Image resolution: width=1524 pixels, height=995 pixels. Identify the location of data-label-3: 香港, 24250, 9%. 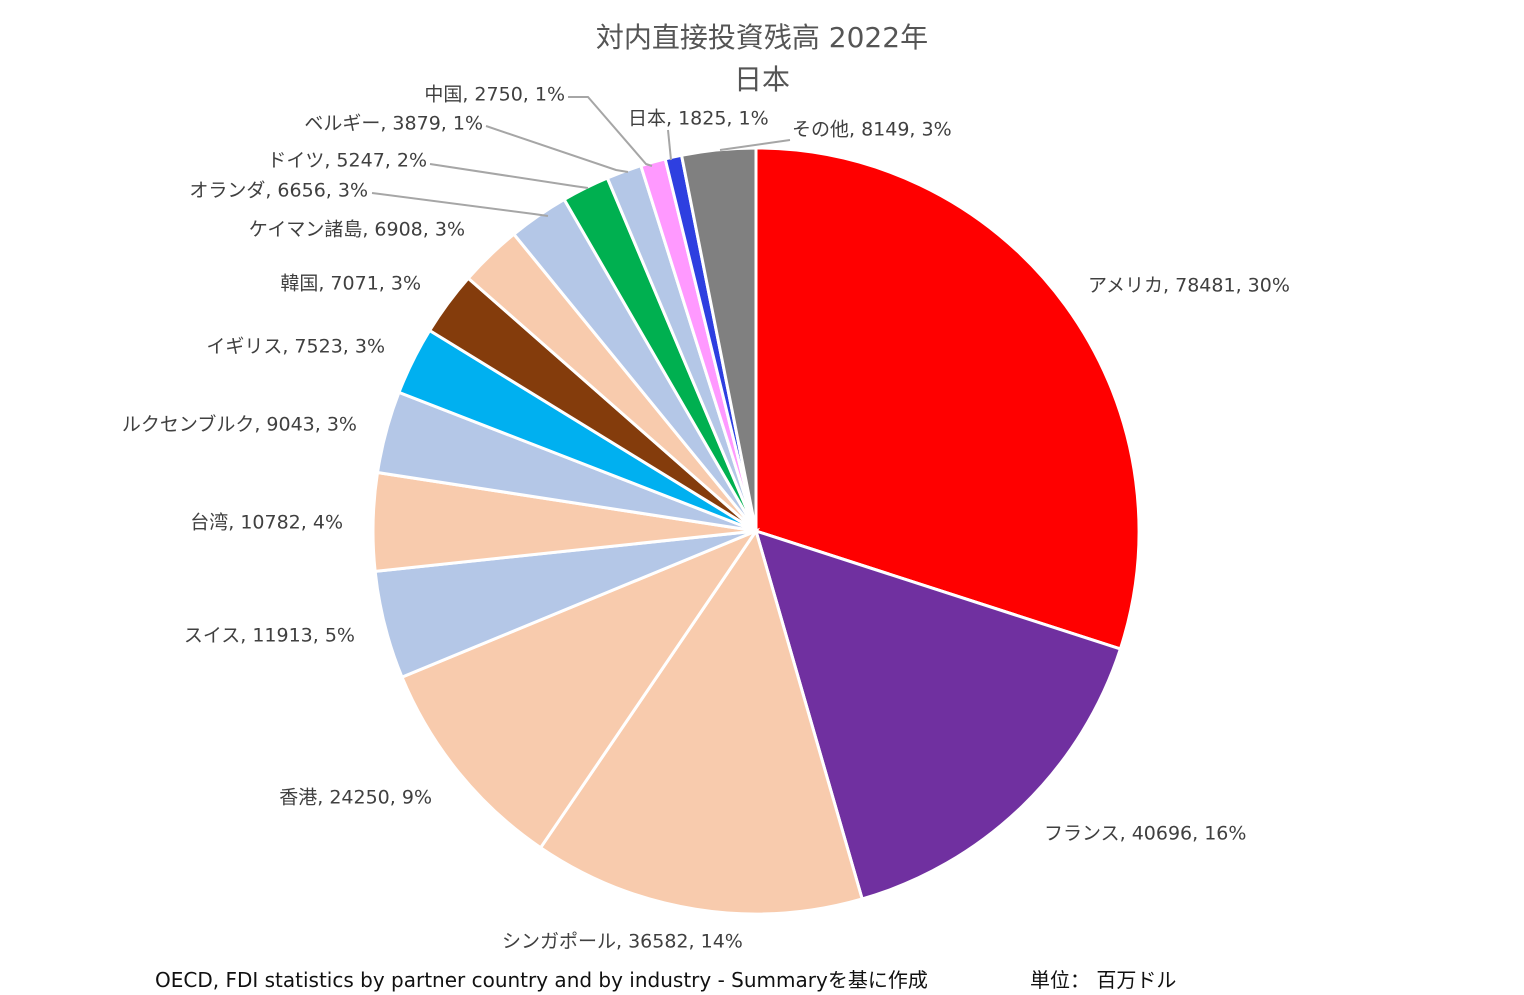
(355, 798).